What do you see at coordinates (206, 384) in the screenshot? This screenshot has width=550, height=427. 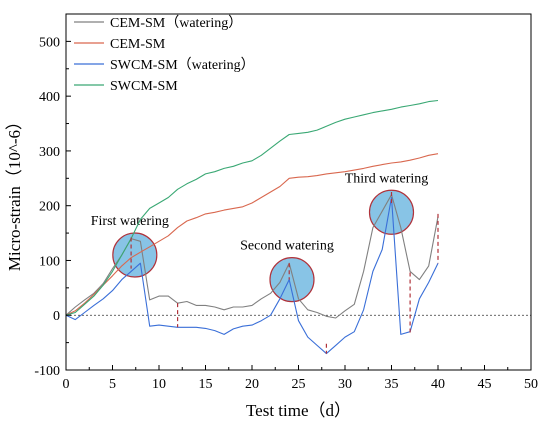 I see `x-tick-label-3: 15` at bounding box center [206, 384].